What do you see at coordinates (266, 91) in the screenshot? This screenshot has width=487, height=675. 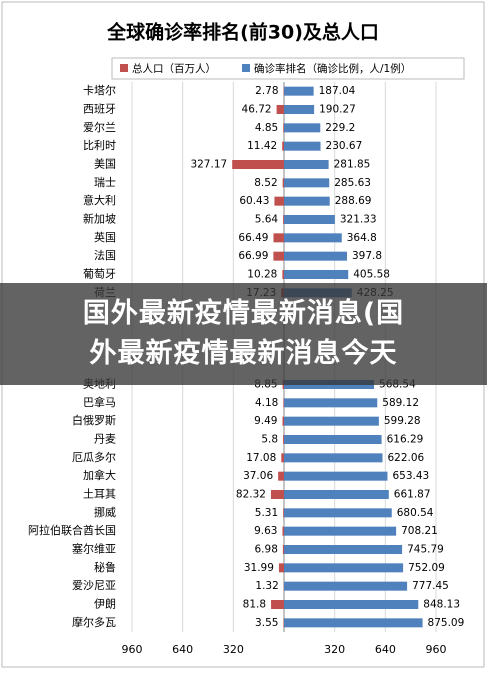 I see `value-label: 2.78` at bounding box center [266, 91].